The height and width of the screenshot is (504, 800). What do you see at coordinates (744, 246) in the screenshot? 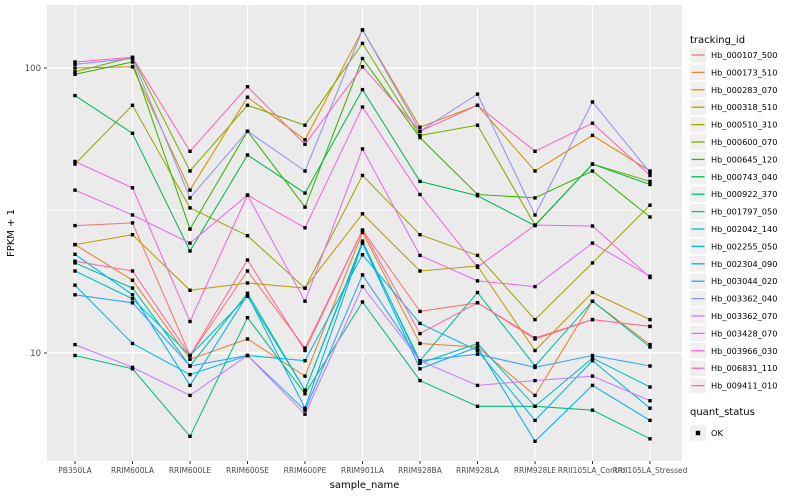
I see `legend-label: Hb_002255_050` at bounding box center [744, 246].